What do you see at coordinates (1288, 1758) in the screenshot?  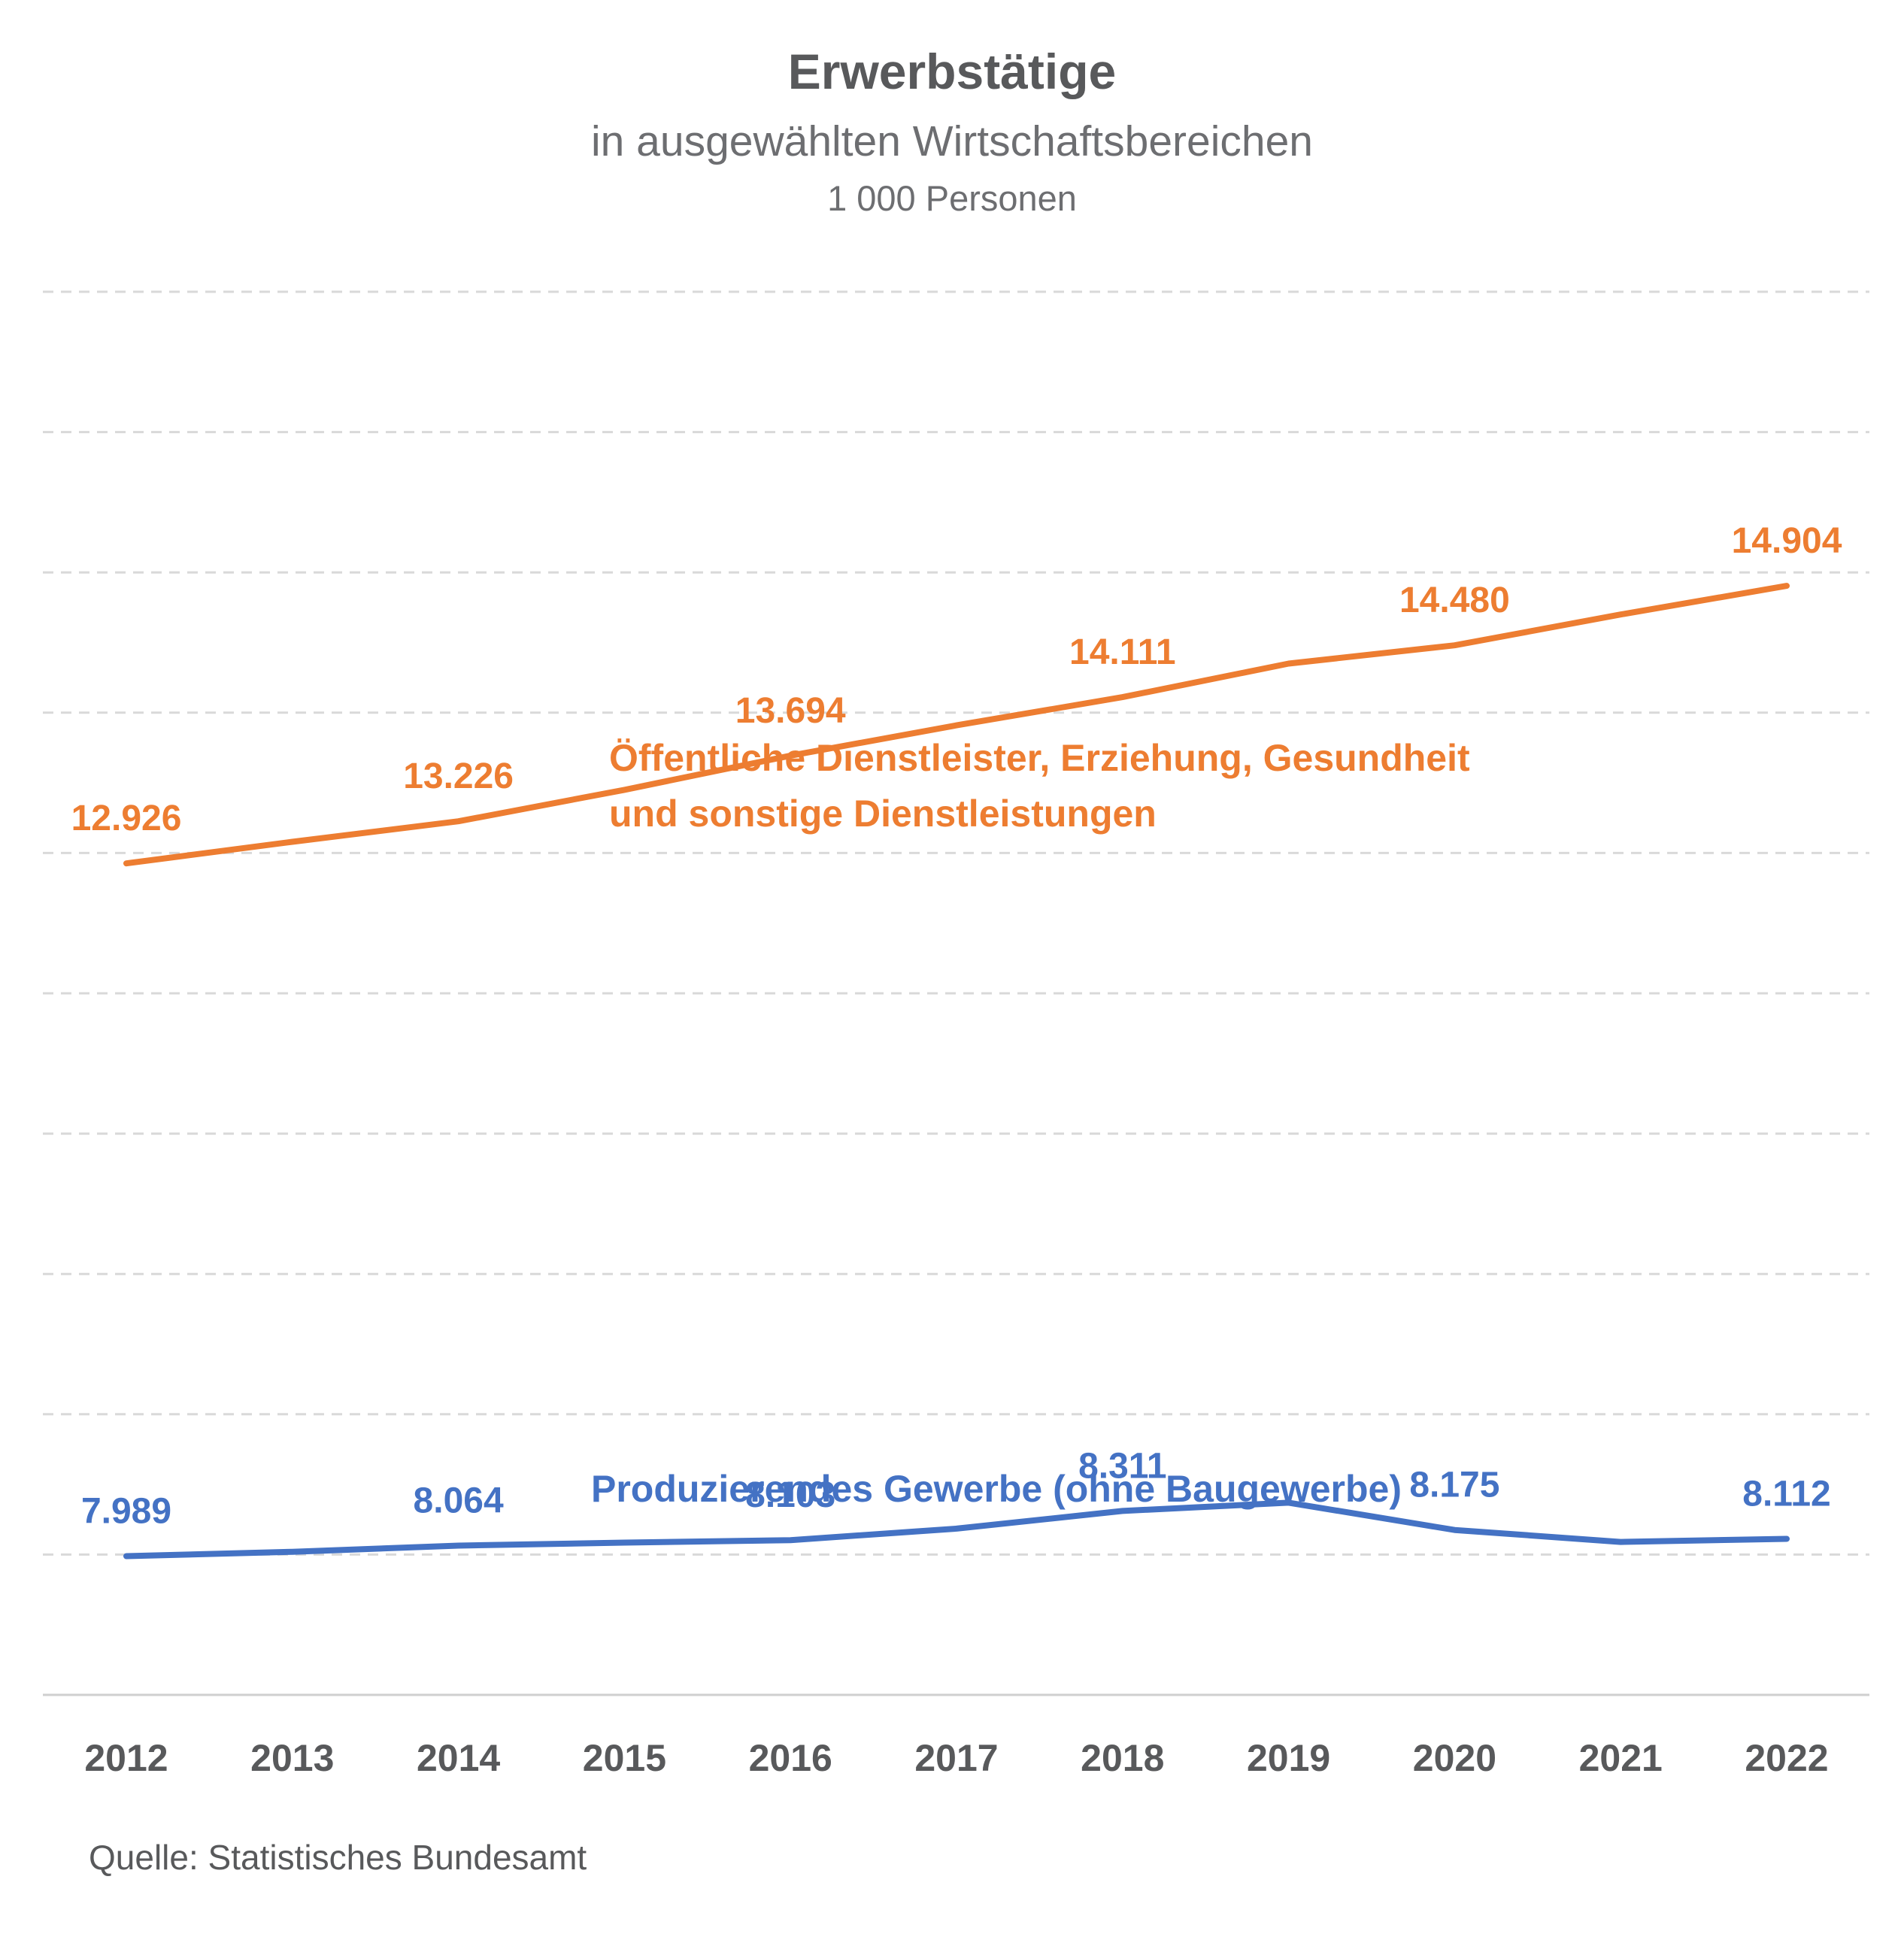 I see `x-tick-label: 2019` at bounding box center [1288, 1758].